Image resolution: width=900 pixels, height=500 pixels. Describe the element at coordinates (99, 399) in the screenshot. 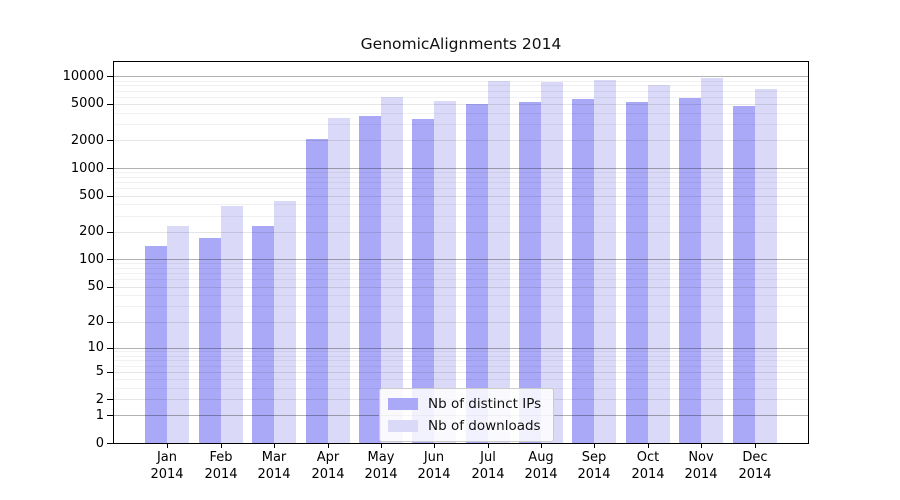

I see `y-tick-label-2: 2` at that location.